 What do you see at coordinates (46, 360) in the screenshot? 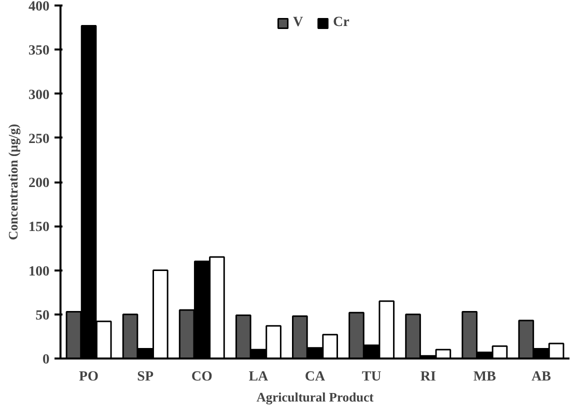
I see `y-tick-label: 0` at bounding box center [46, 360].